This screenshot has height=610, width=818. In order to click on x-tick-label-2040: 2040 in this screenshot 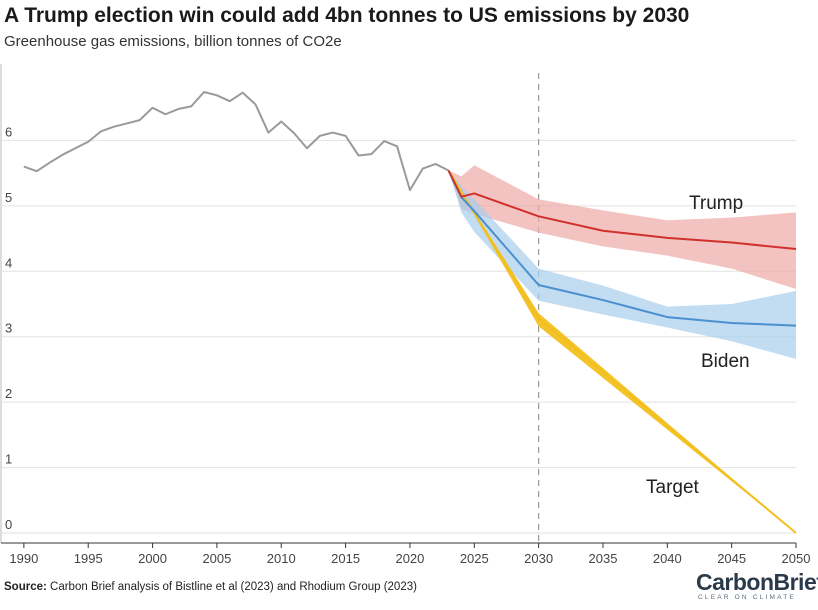, I will do `click(667, 558)`.